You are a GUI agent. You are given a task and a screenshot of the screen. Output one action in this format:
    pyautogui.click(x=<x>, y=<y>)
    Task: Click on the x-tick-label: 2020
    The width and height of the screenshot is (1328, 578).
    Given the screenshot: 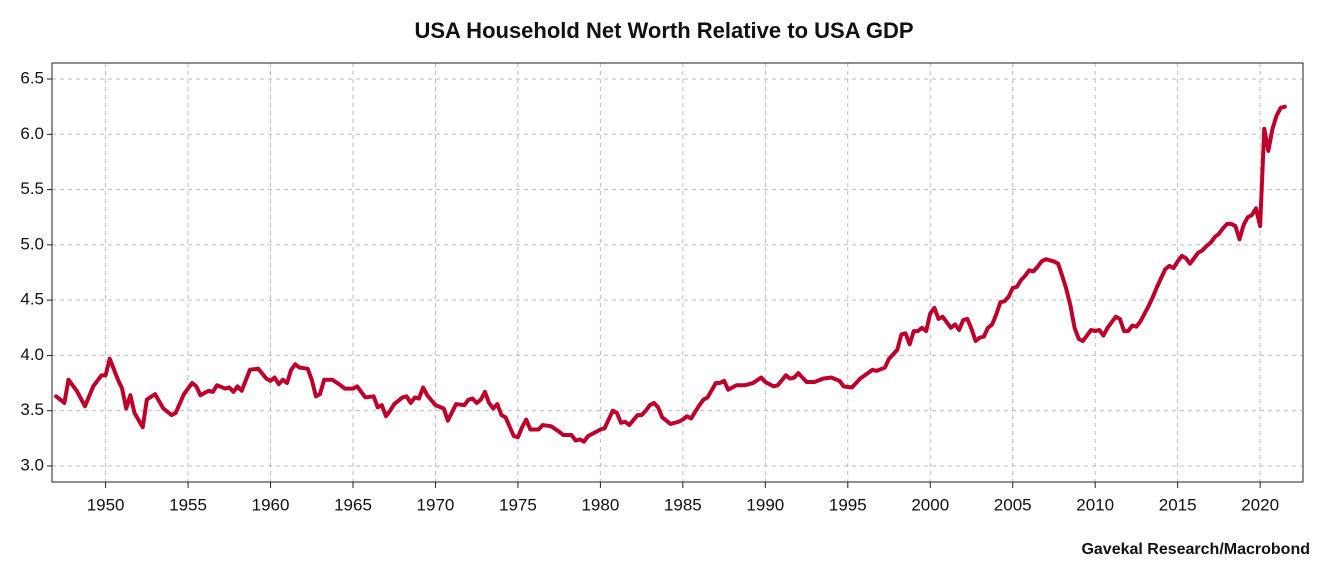 What is the action you would take?
    pyautogui.click(x=1260, y=504)
    